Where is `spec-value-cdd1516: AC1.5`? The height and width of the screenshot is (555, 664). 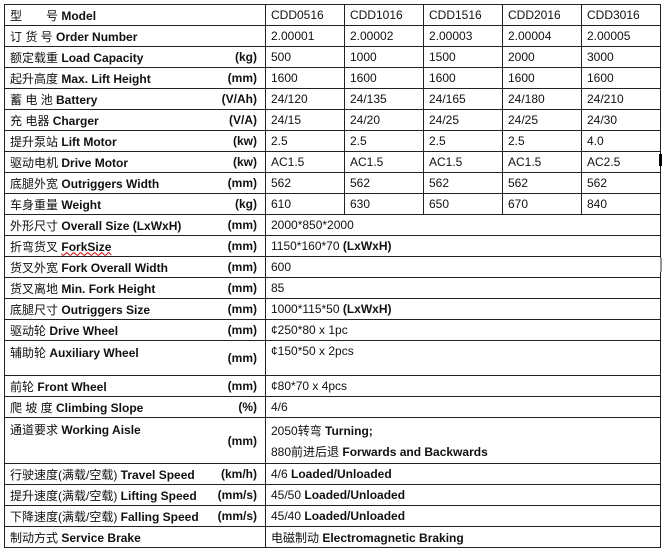
spec-value-cdd1516: AC1.5 is located at coordinates (463, 162).